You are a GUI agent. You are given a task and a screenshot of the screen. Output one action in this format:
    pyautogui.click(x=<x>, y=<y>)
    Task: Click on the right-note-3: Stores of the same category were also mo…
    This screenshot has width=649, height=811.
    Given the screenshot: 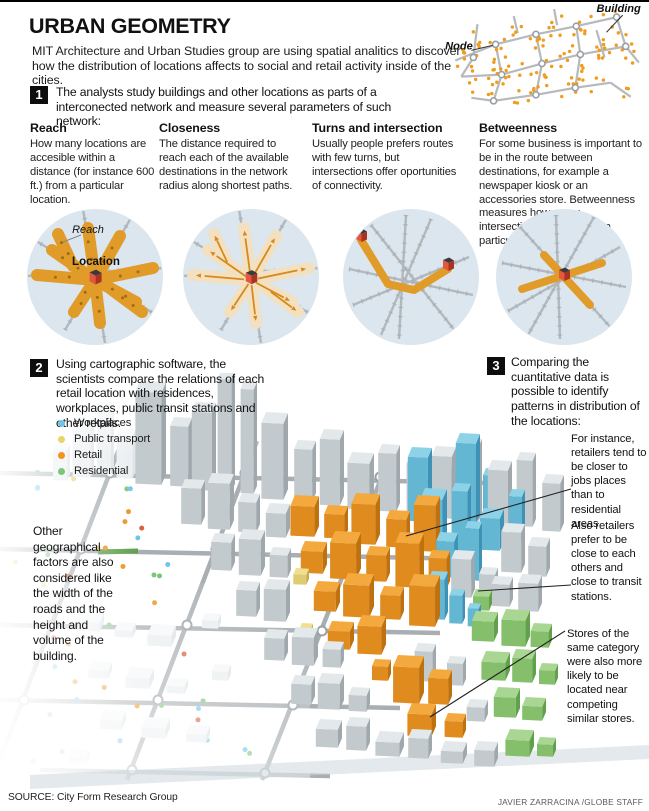 What is the action you would take?
    pyautogui.click(x=605, y=676)
    